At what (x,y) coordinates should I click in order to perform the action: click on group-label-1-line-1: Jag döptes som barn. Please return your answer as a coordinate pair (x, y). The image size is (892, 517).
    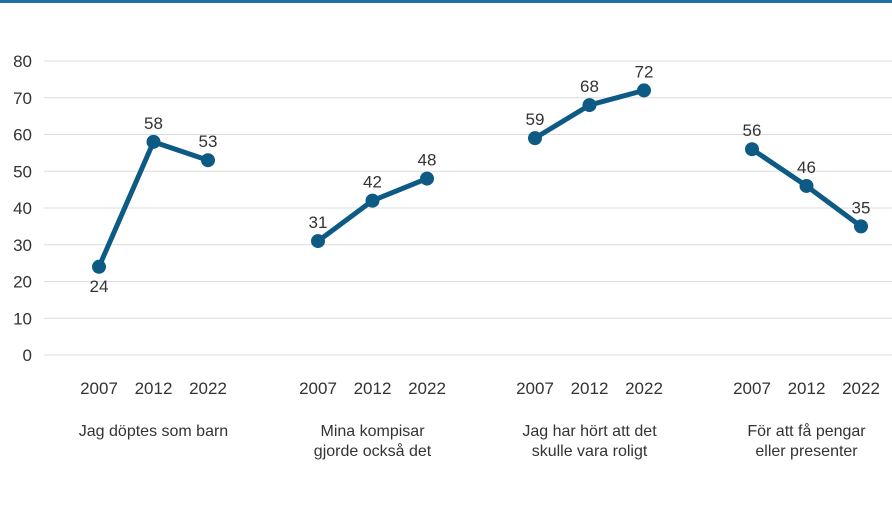
    Looking at the image, I should click on (153, 431).